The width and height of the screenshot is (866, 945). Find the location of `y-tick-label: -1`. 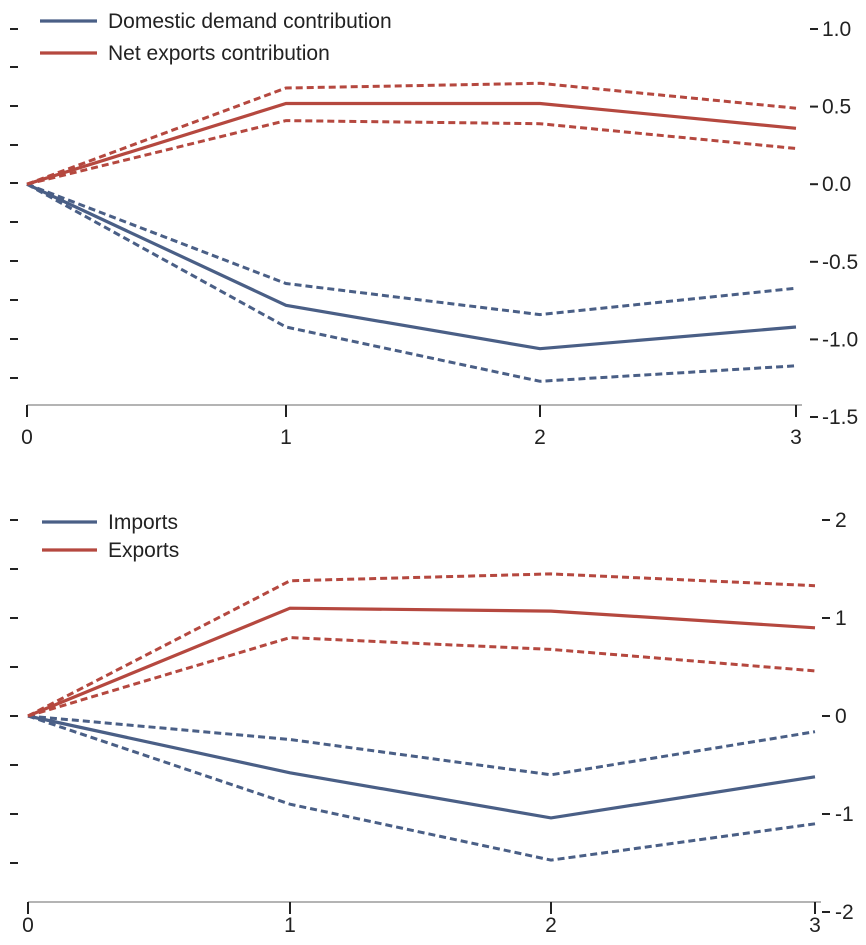

y-tick-label: -1 is located at coordinates (844, 814).